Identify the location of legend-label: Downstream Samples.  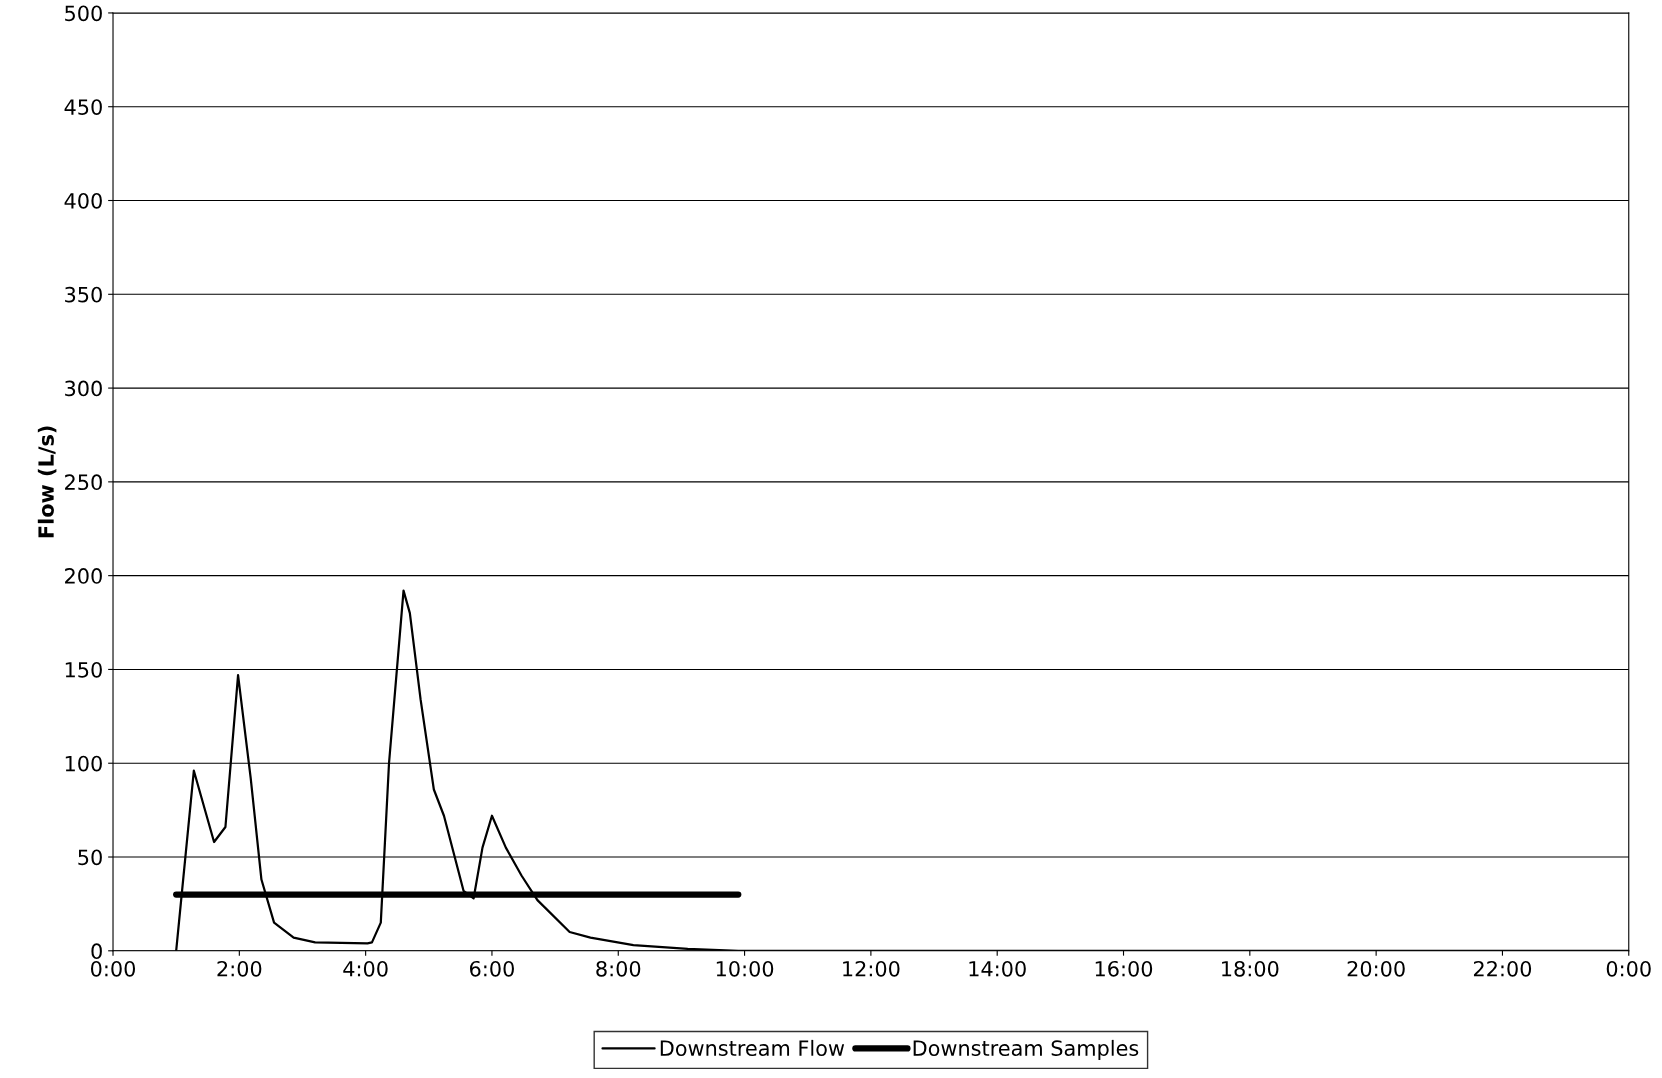
(1026, 1050).